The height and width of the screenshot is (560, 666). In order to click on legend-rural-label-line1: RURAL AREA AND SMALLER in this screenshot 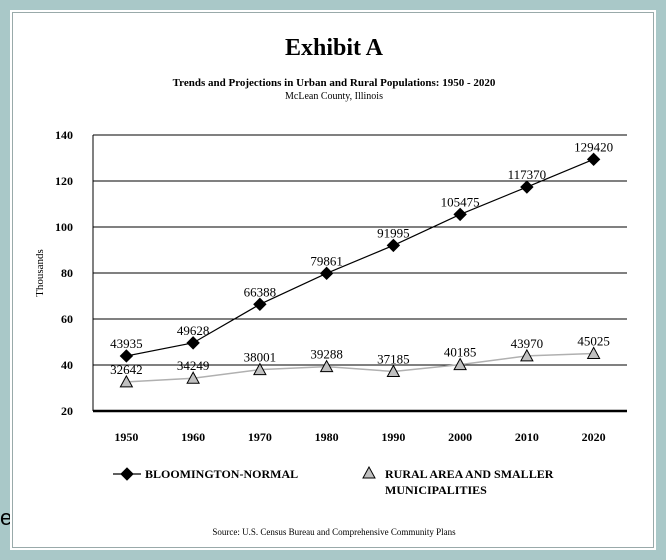, I will do `click(469, 474)`.